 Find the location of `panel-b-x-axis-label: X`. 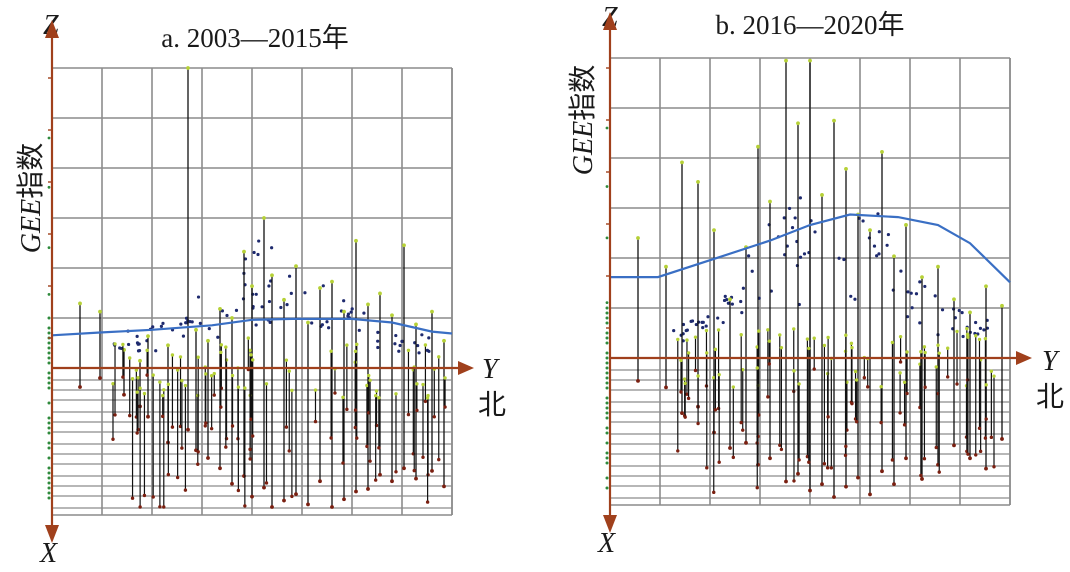

panel-b-x-axis-label: X is located at coordinates (606, 543).